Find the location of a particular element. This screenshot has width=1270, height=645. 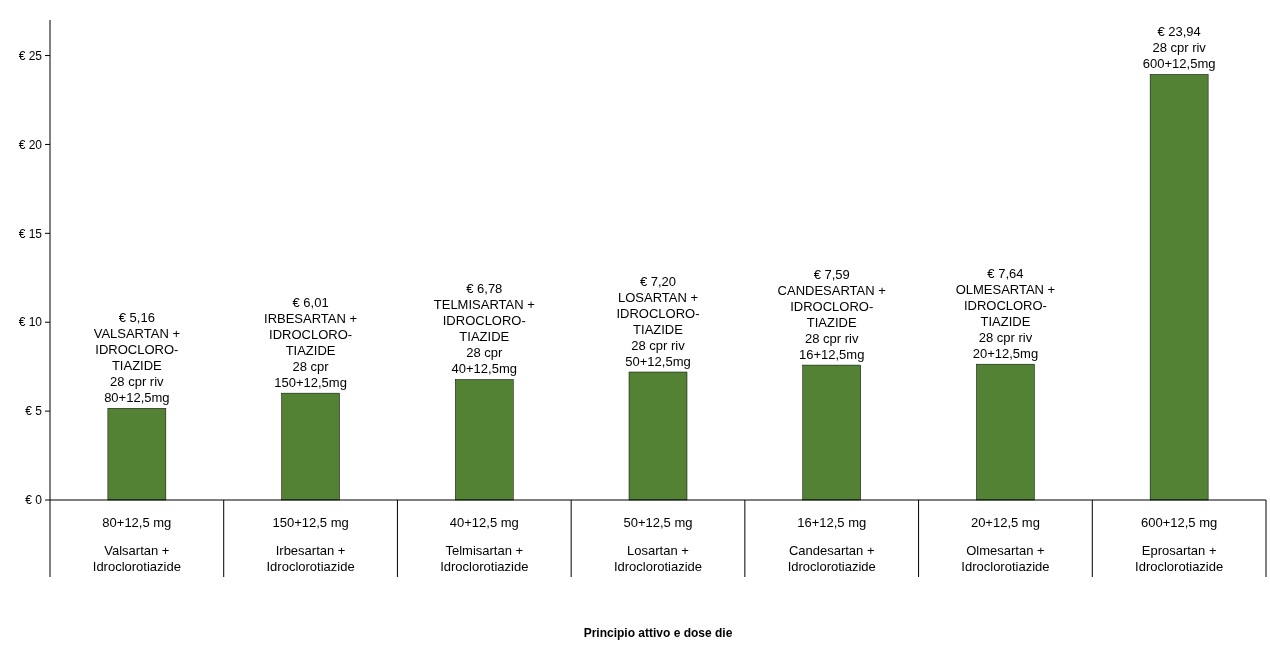

x-tick-label: 20+12,5 mg Olmesartan + Idroclorotiazide is located at coordinates (1005, 544).